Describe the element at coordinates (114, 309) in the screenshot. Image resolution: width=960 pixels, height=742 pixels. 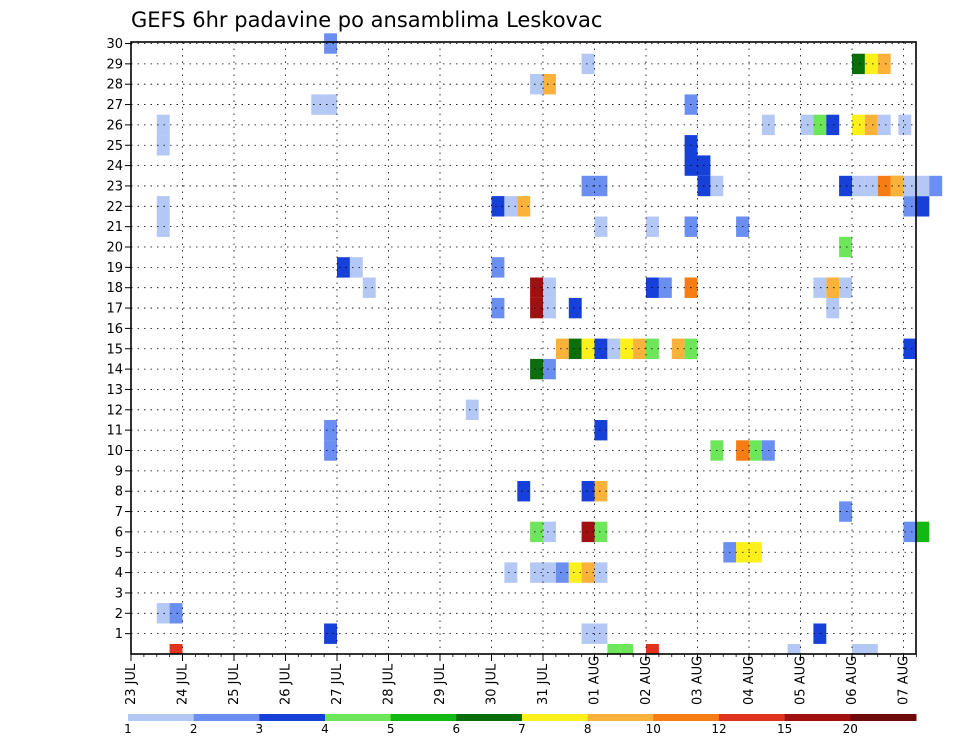
I see `y-tick-label: 17` at that location.